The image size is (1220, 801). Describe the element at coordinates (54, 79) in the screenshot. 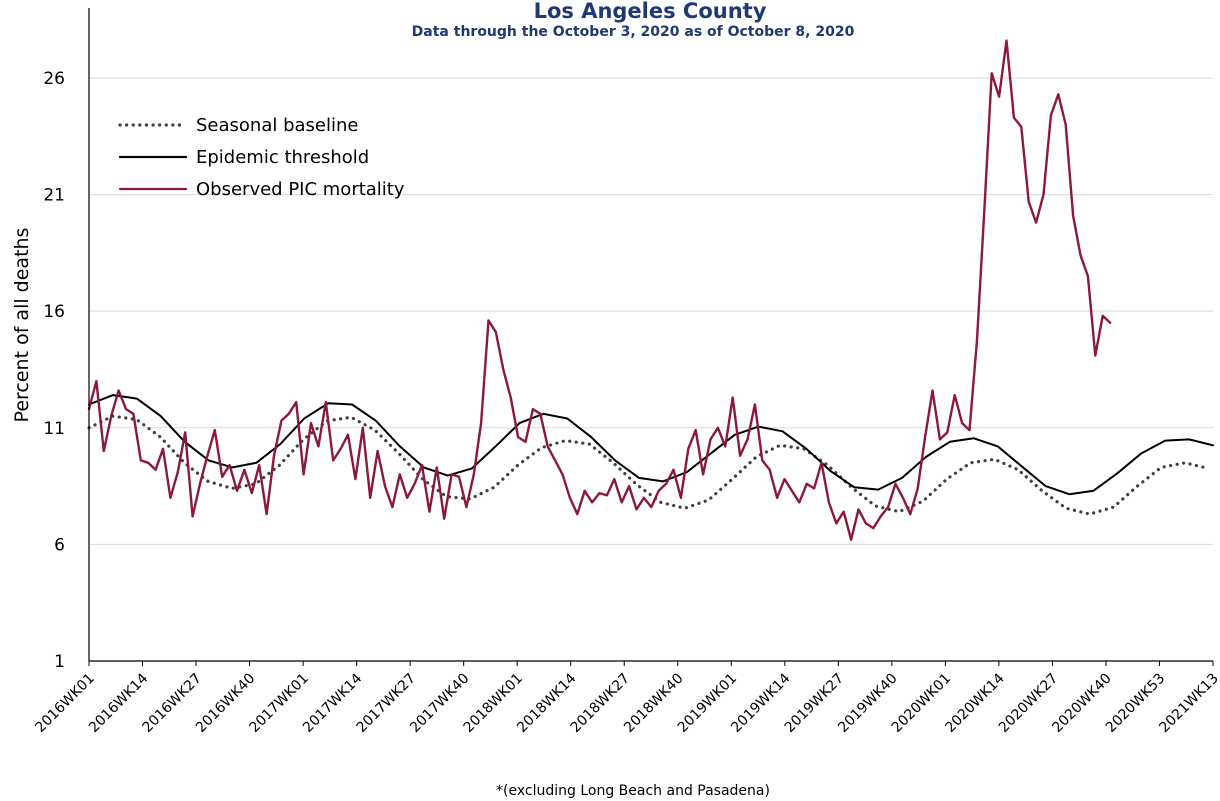

I see `y-tick-label: 26` at that location.